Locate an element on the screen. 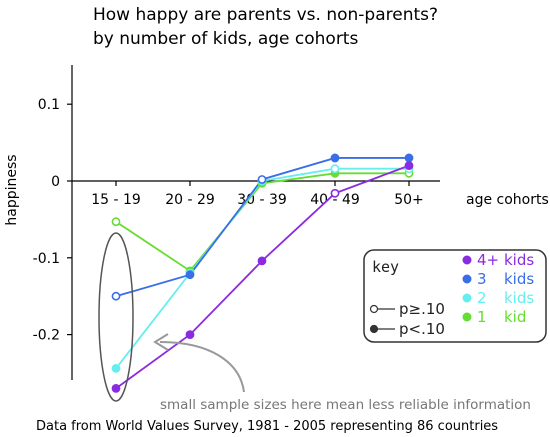  legend-series: 4+ kids 3 kids 2 kids 1 kid is located at coordinates (498, 288).